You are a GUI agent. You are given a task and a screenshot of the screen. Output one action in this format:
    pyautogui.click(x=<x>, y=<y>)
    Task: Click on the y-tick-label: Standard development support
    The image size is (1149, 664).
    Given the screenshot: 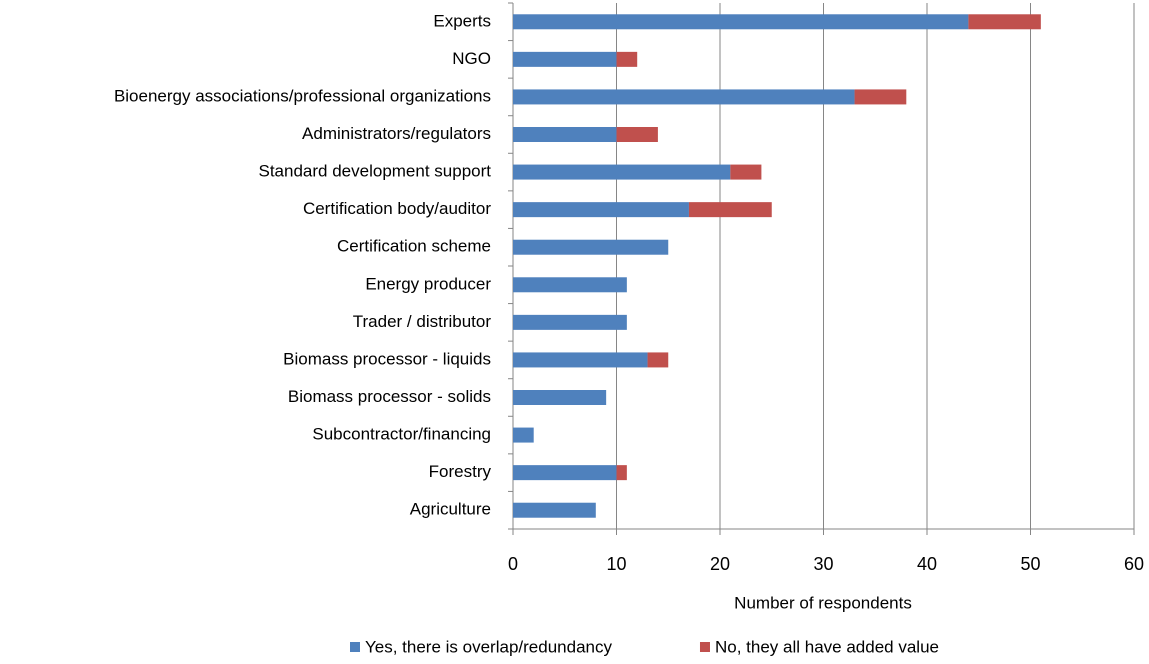 What is the action you would take?
    pyautogui.click(x=375, y=171)
    